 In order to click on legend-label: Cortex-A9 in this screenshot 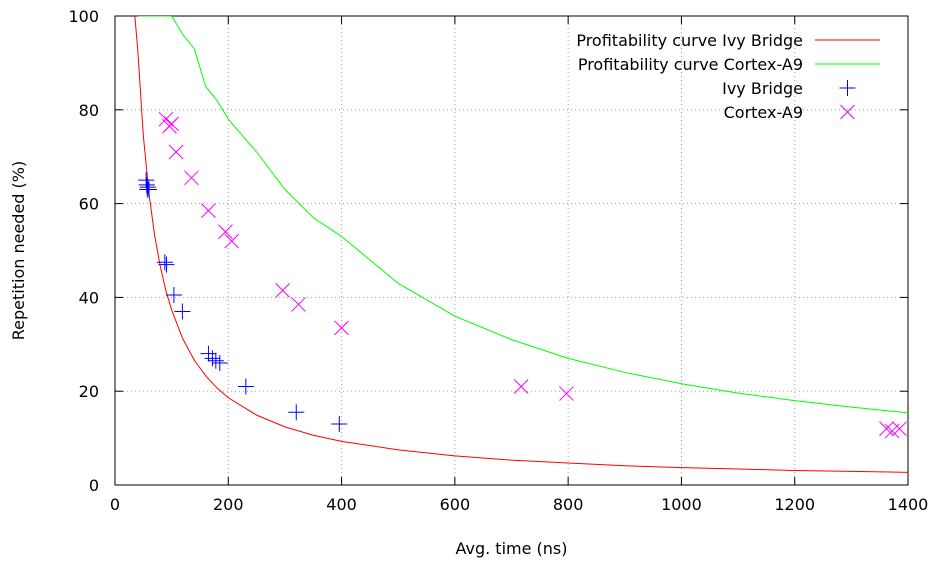, I will do `click(763, 112)`.